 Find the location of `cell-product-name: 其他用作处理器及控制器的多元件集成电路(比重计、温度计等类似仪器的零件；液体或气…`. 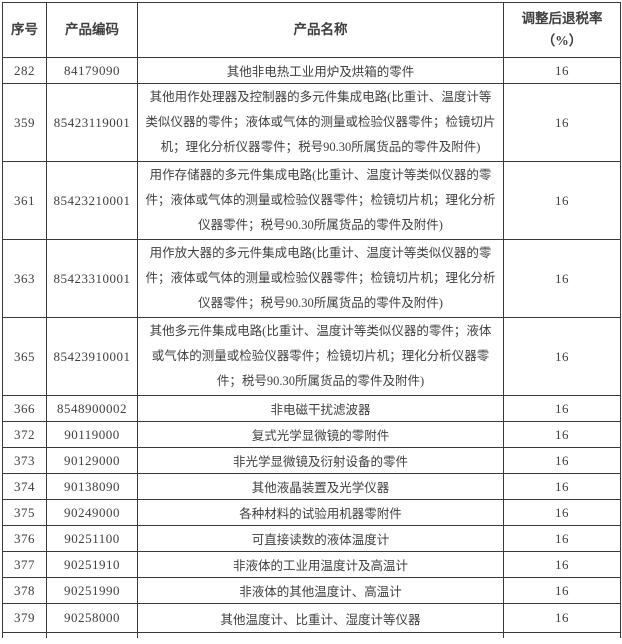

cell-product-name: 其他用作处理器及控制器的多元件集成电路(比重计、温度计等类似仪器的零件；液体或气… is located at coordinates (320, 122).